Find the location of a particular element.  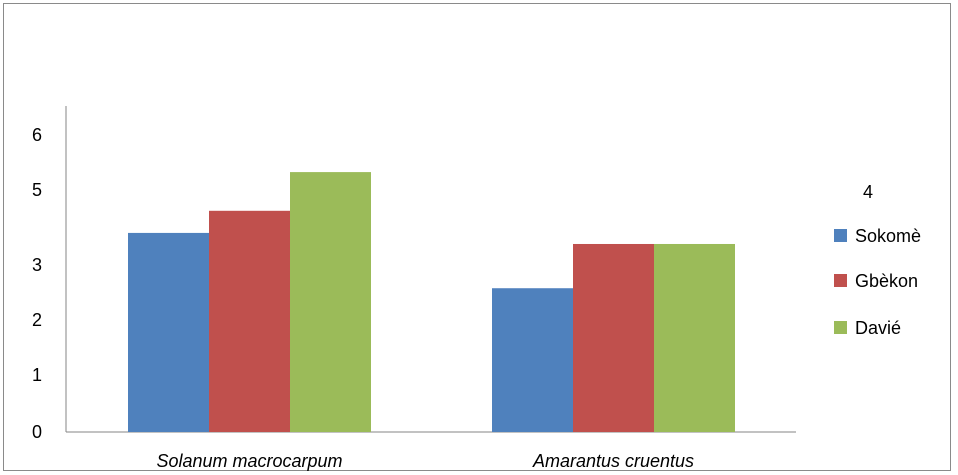

legend-label: Gbèkon is located at coordinates (886, 281).